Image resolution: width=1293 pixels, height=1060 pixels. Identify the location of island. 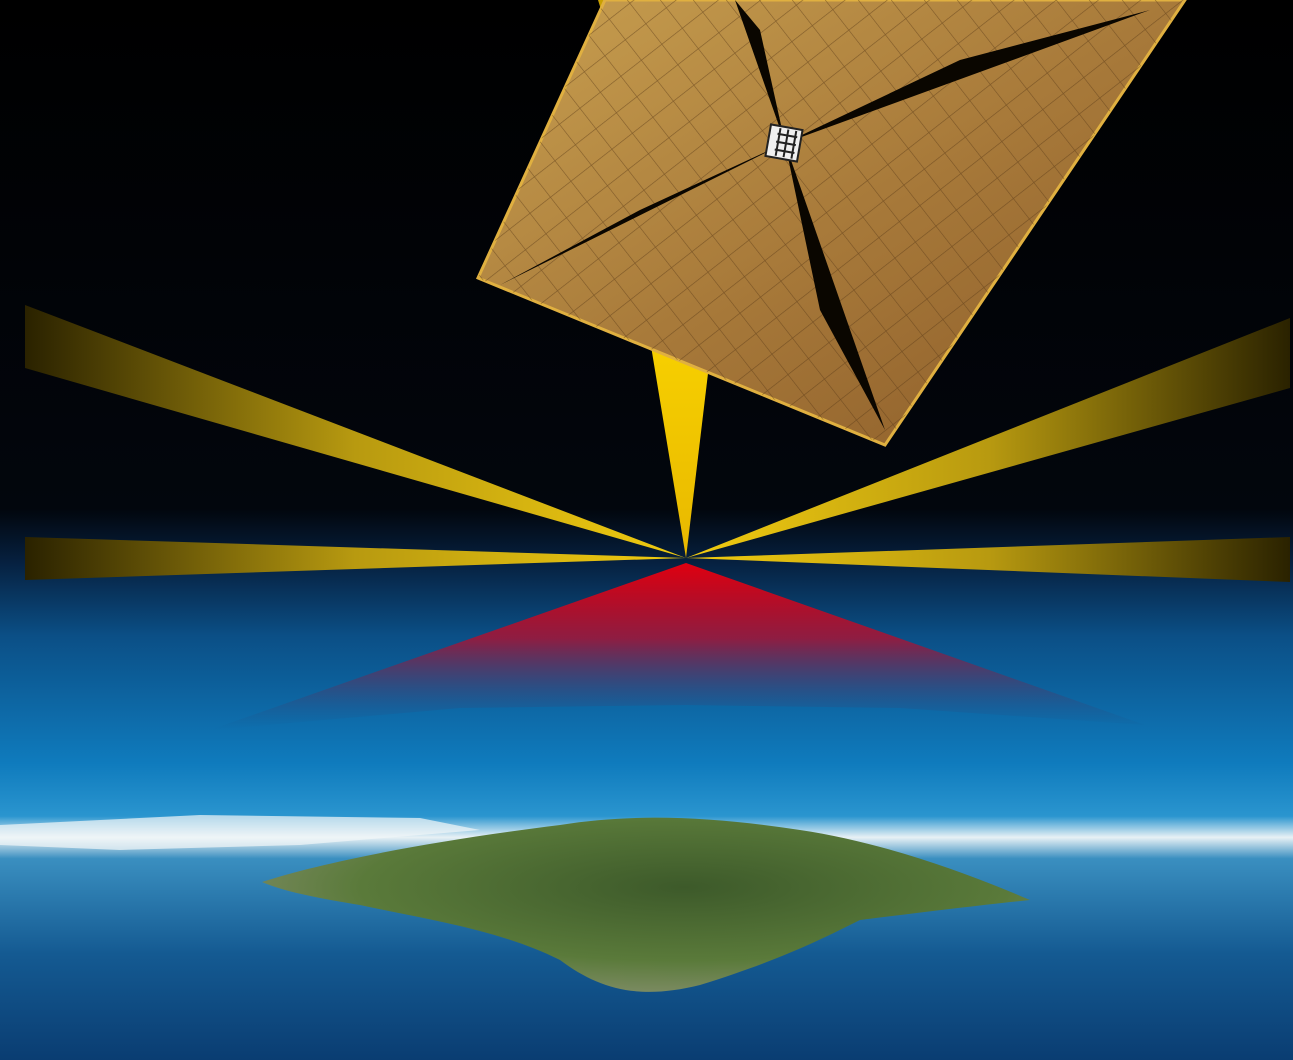
(646, 904).